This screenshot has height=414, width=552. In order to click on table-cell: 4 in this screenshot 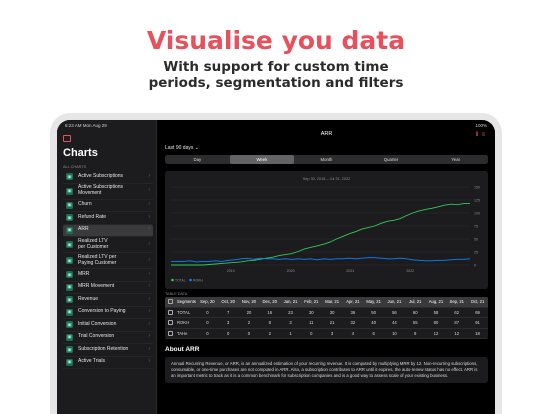, I will do `click(353, 333)`.